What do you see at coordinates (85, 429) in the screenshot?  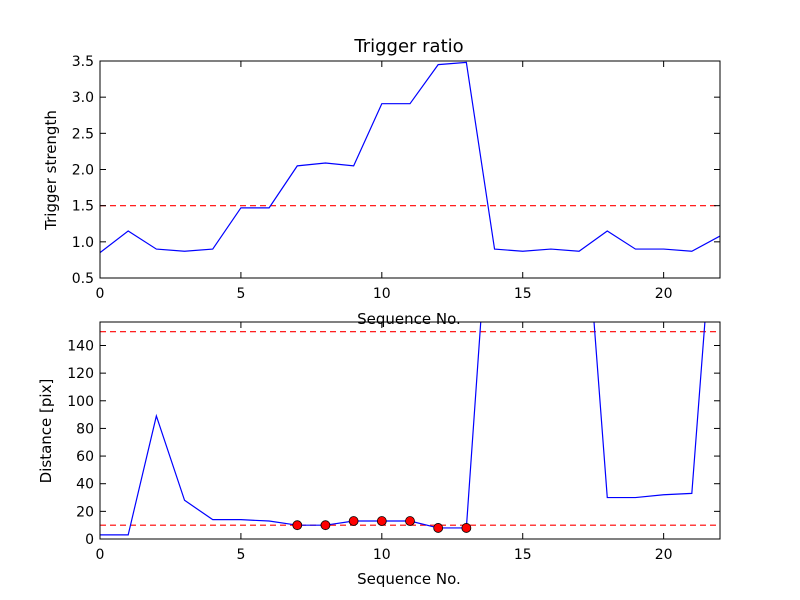 I see `y-tick-label: 80` at bounding box center [85, 429].